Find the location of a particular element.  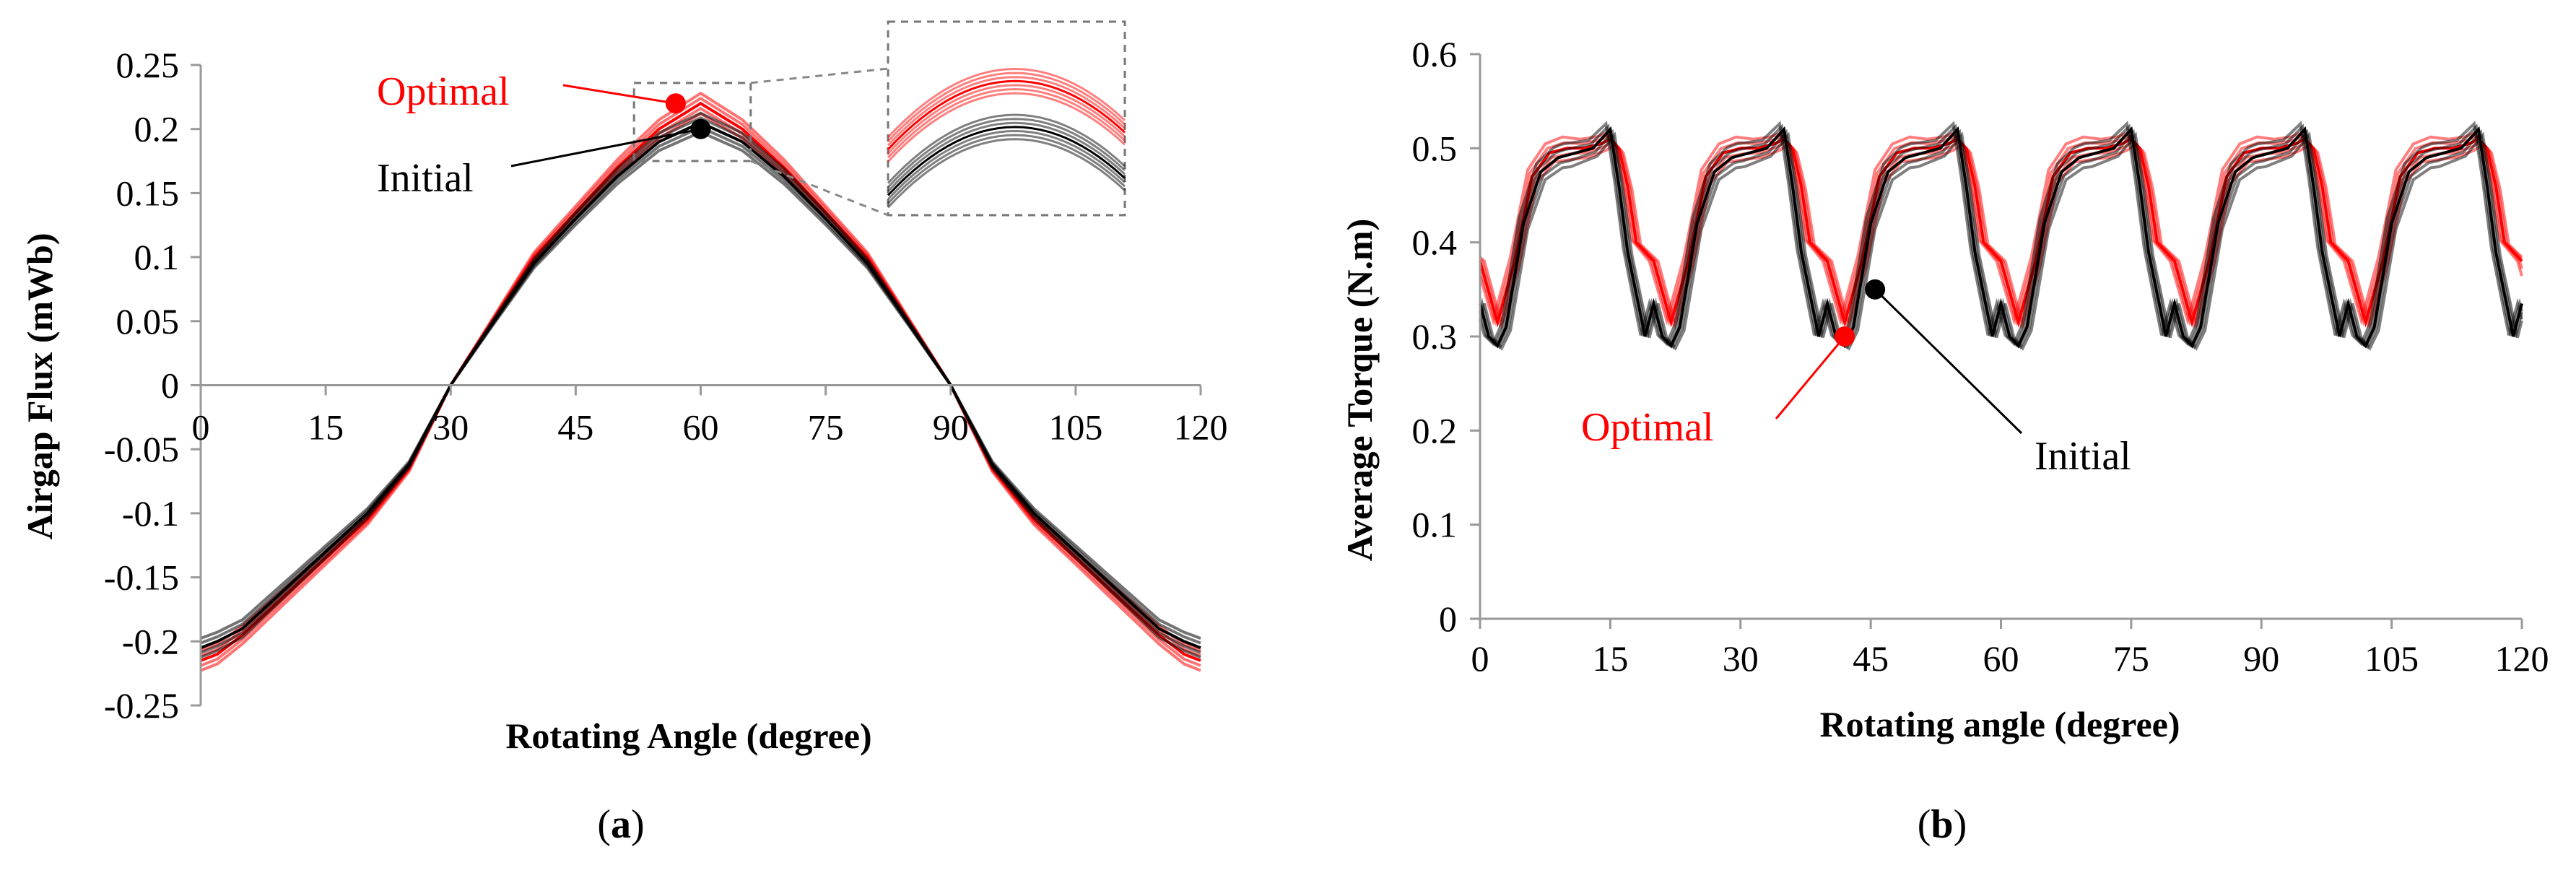

torque-x-tick-label: 60 is located at coordinates (2001, 658).